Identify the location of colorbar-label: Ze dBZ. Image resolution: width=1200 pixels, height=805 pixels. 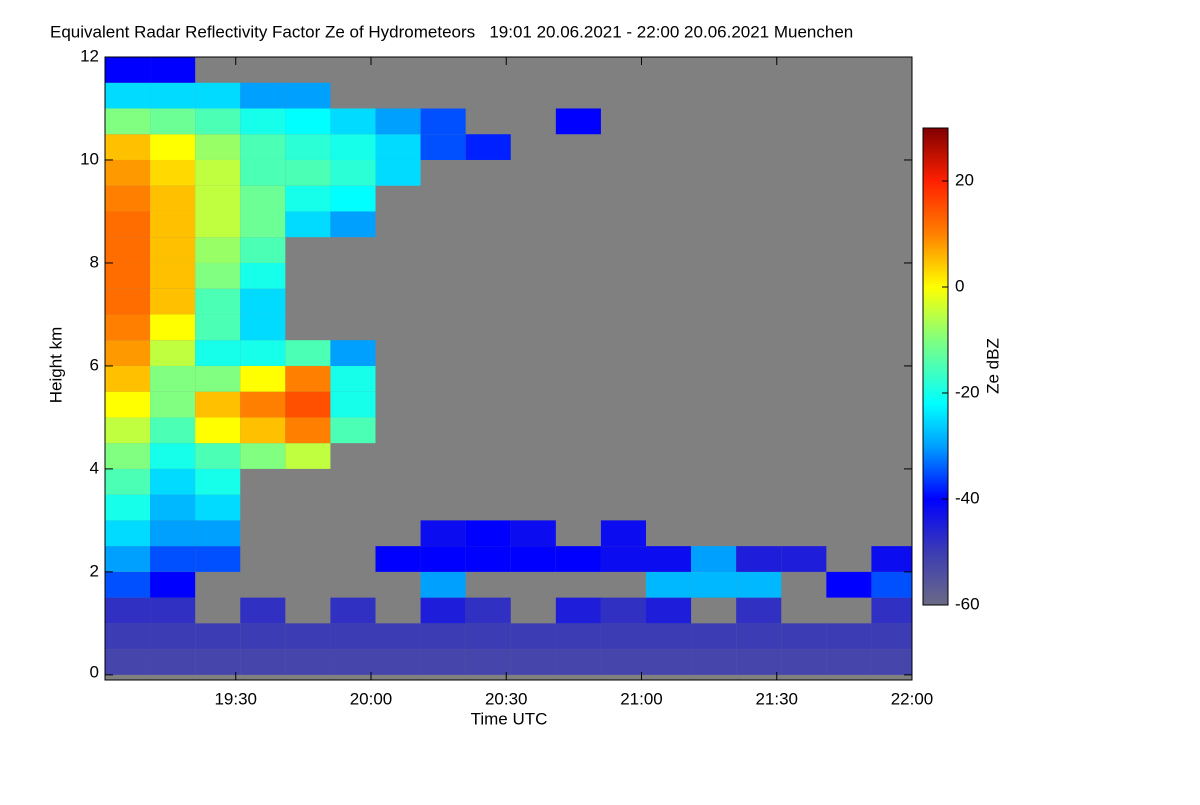
(992, 366).